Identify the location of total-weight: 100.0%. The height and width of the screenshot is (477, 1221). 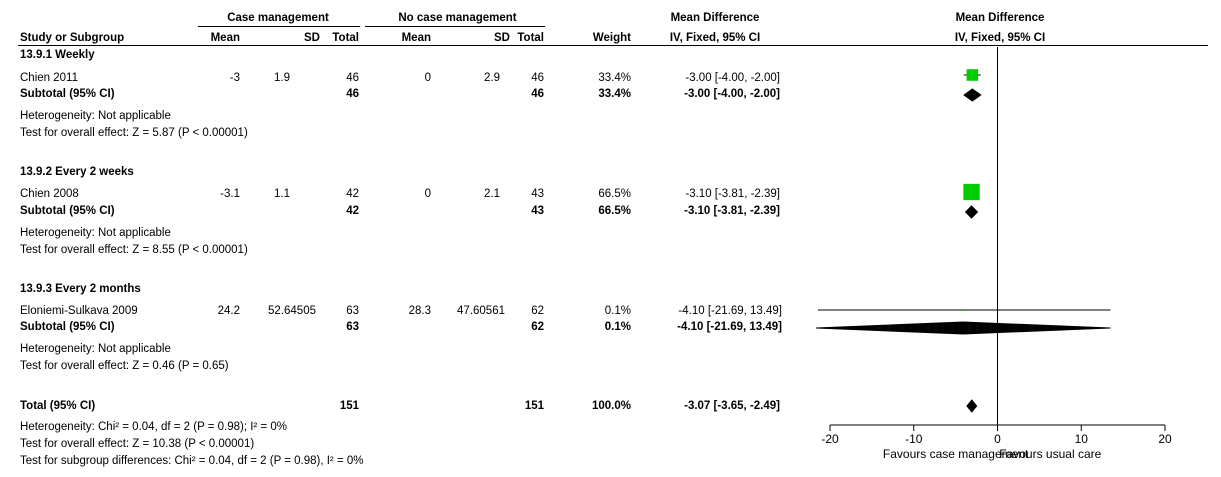
(611, 406).